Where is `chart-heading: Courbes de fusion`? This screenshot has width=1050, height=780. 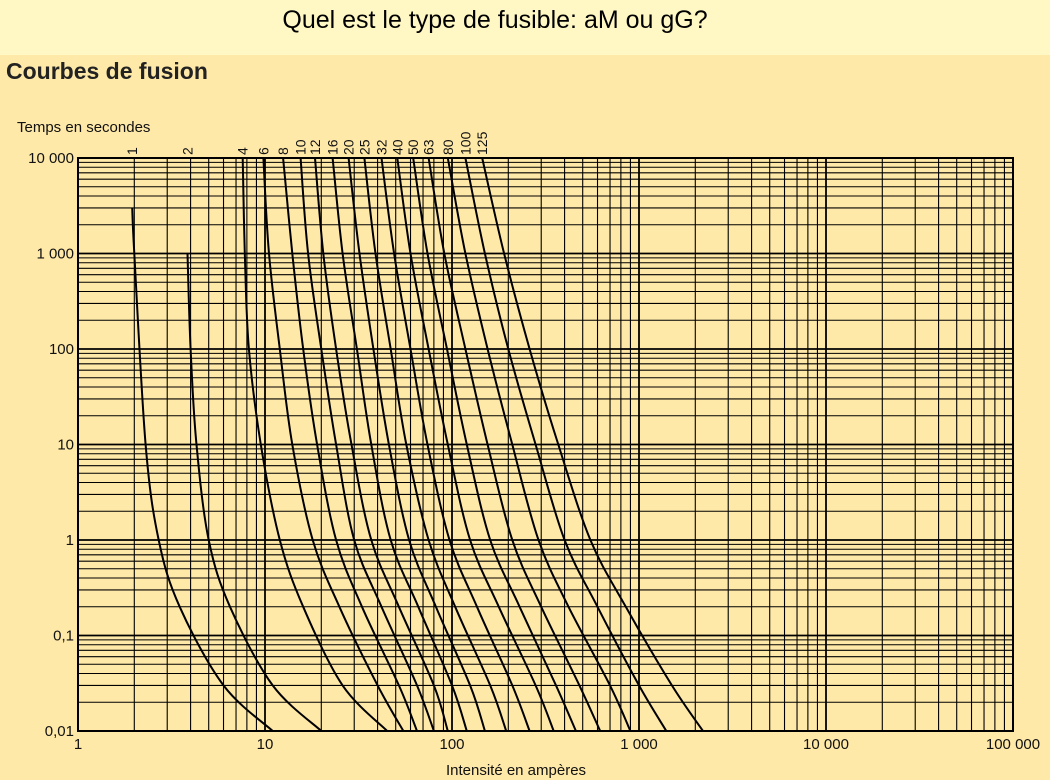 chart-heading: Courbes de fusion is located at coordinates (107, 71).